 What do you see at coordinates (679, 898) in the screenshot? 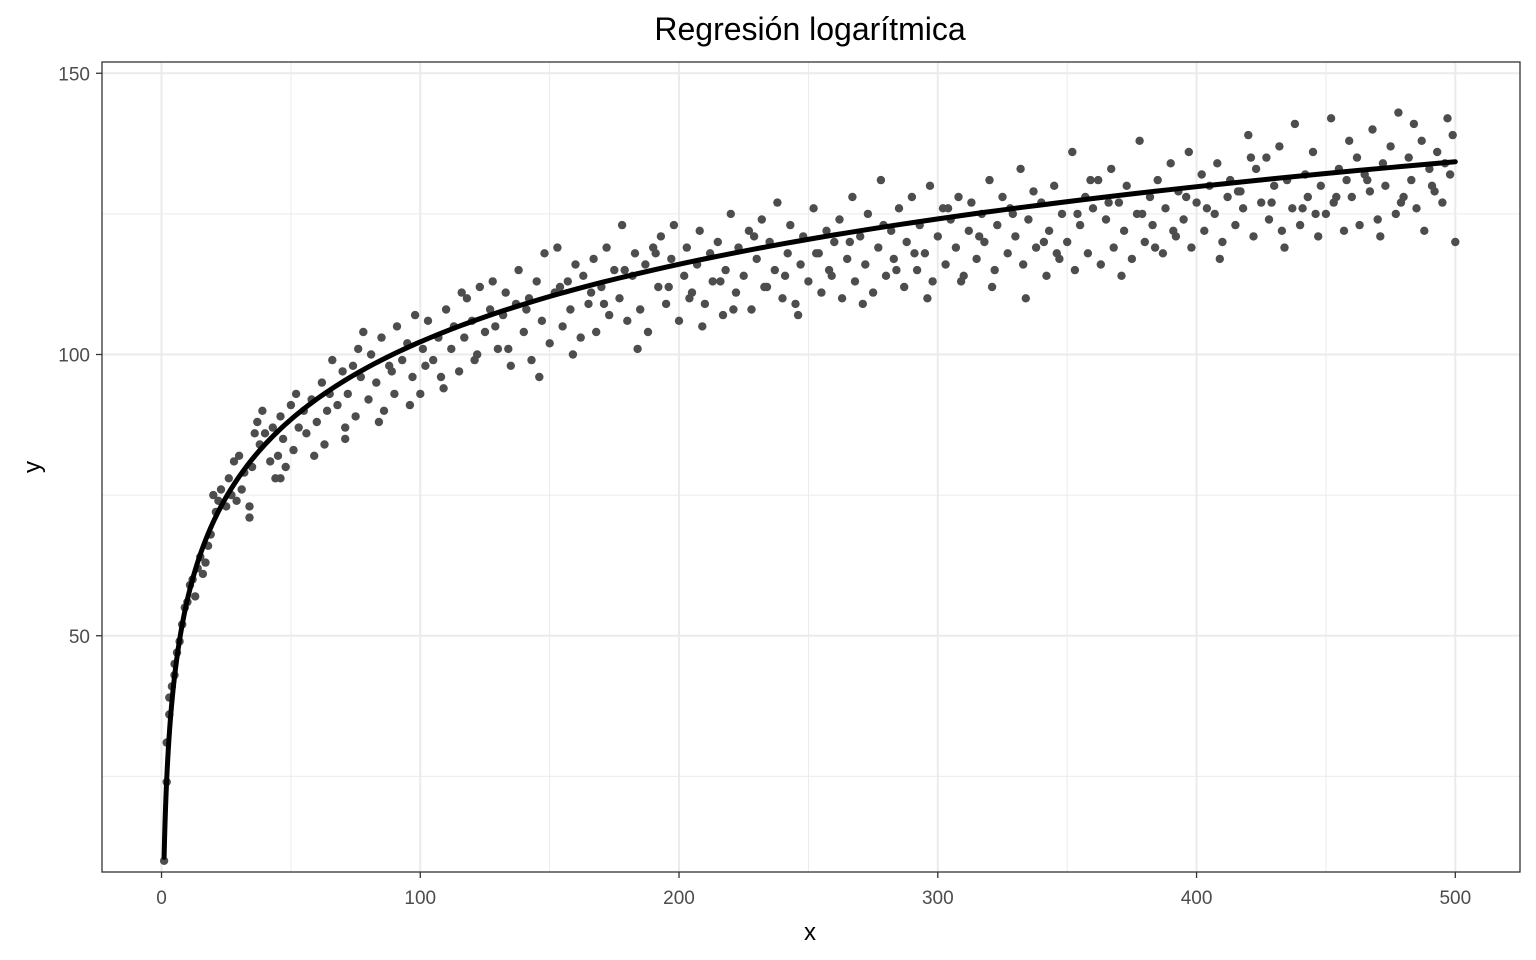
I see `x-tick-label: 200` at bounding box center [679, 898].